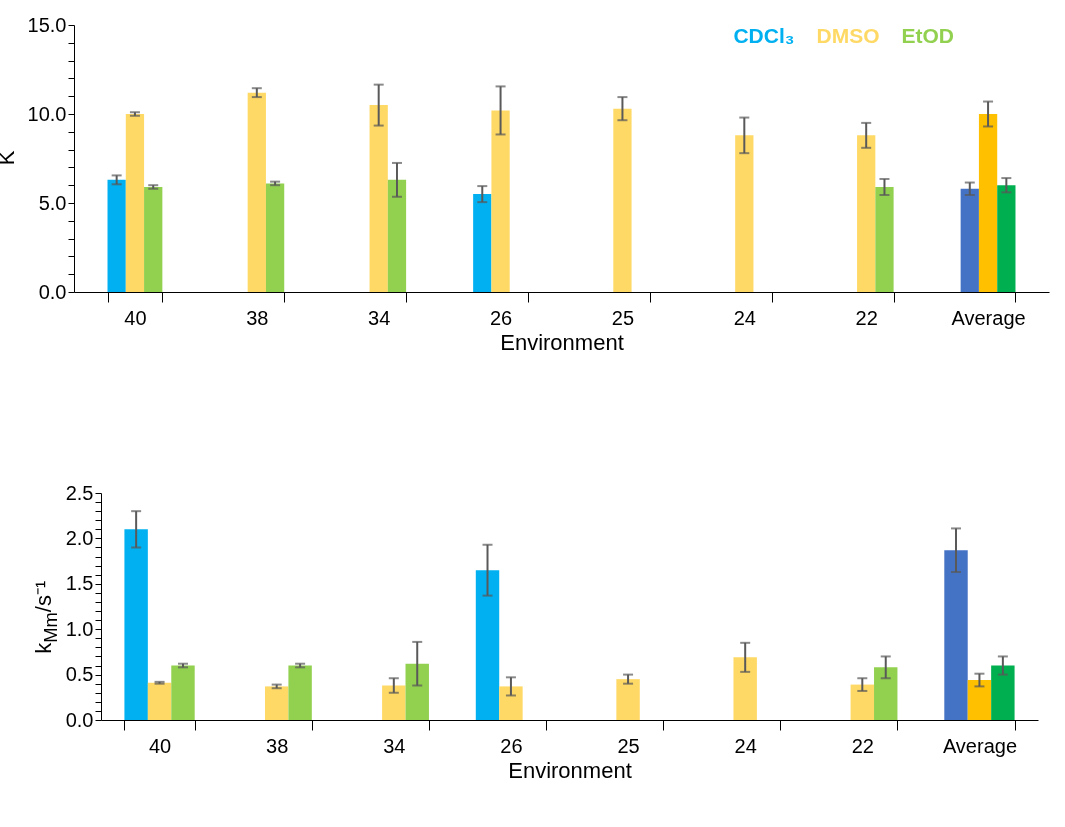 This screenshot has height=827, width=1065. I want to click on y-tick-label: 15.0, so click(47, 24).